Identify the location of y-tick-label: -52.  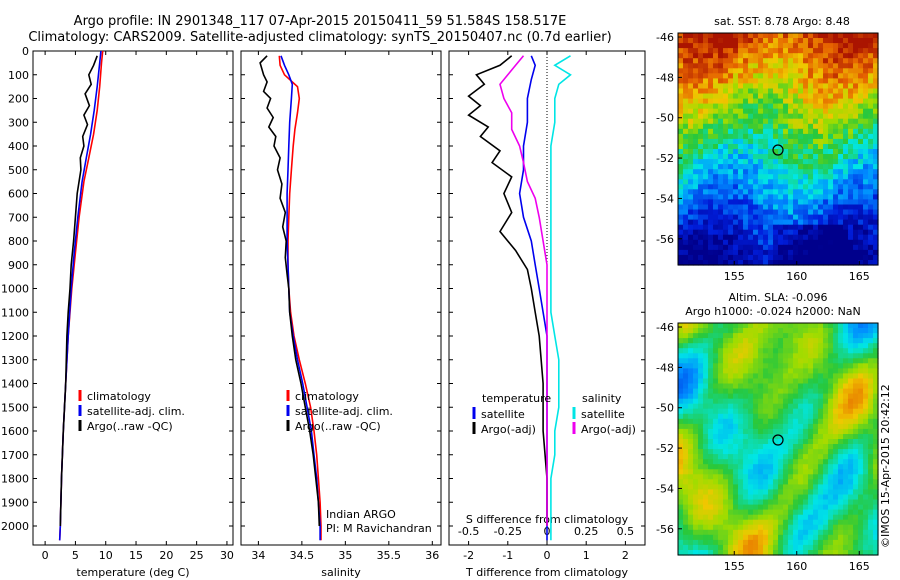
(665, 448).